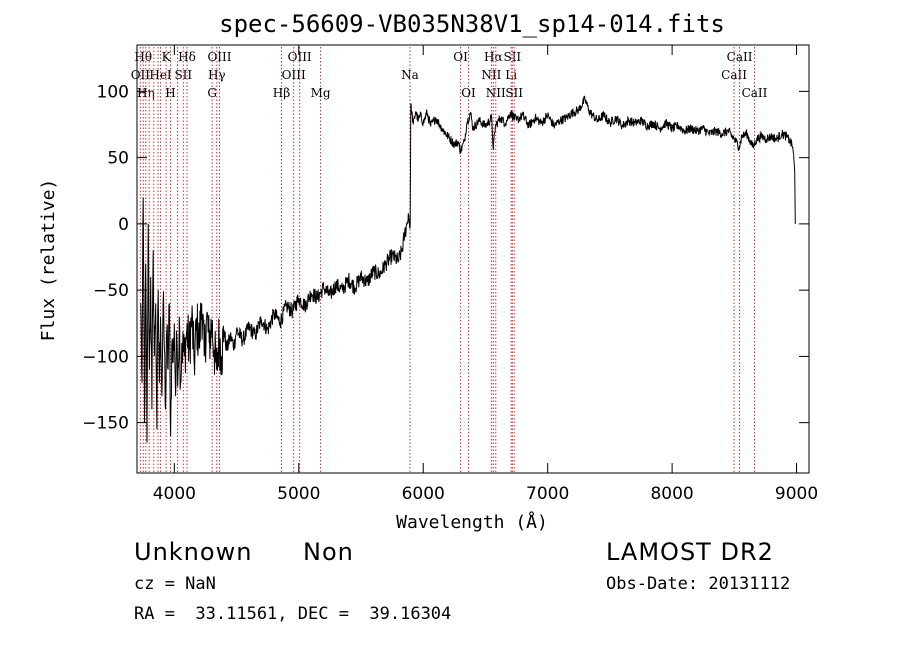 This screenshot has width=900, height=649. I want to click on line-marker-label: Hη, so click(146, 93).